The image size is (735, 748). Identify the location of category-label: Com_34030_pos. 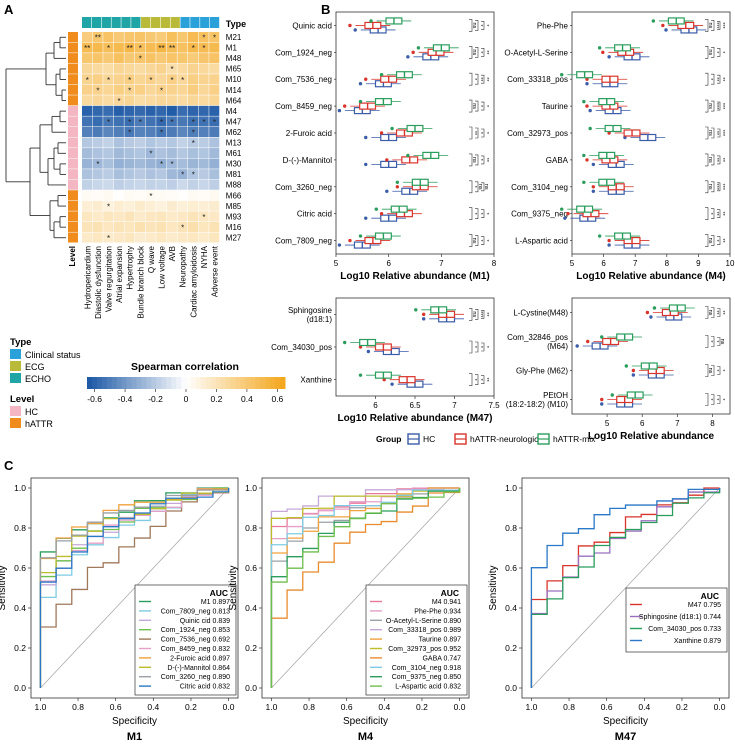
(301, 347).